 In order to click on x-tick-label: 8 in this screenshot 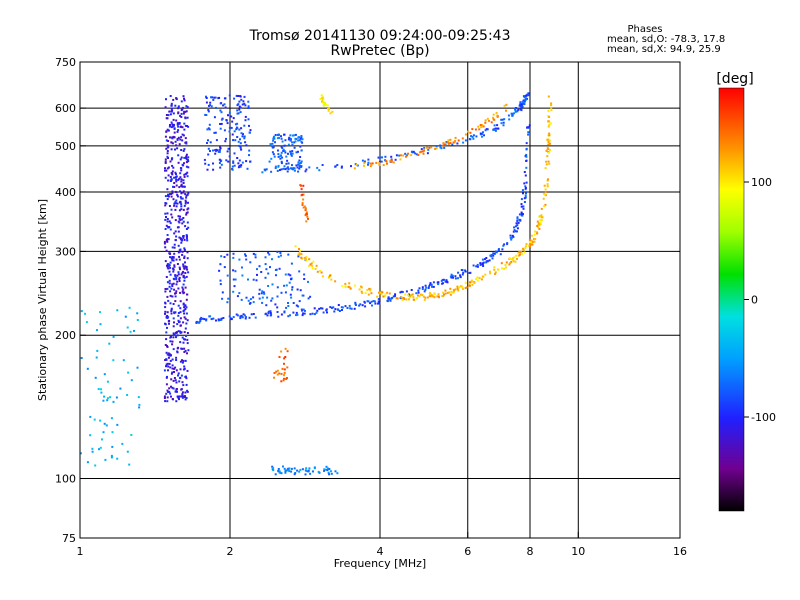, I will do `click(530, 551)`.